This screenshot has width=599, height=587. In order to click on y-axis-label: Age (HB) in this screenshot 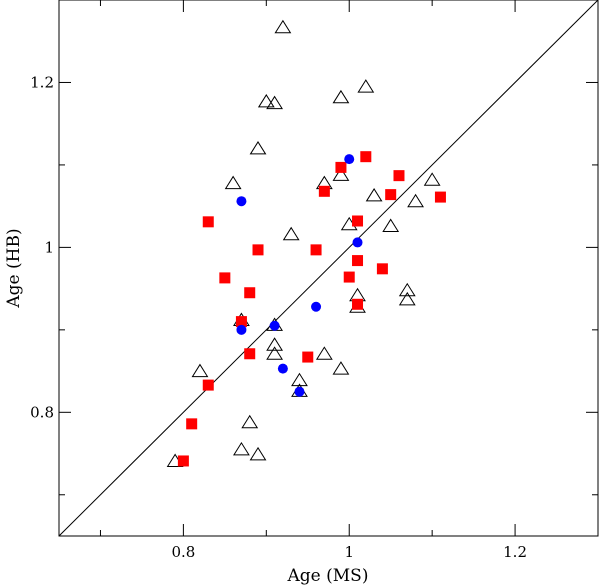, I will do `click(14, 268)`.